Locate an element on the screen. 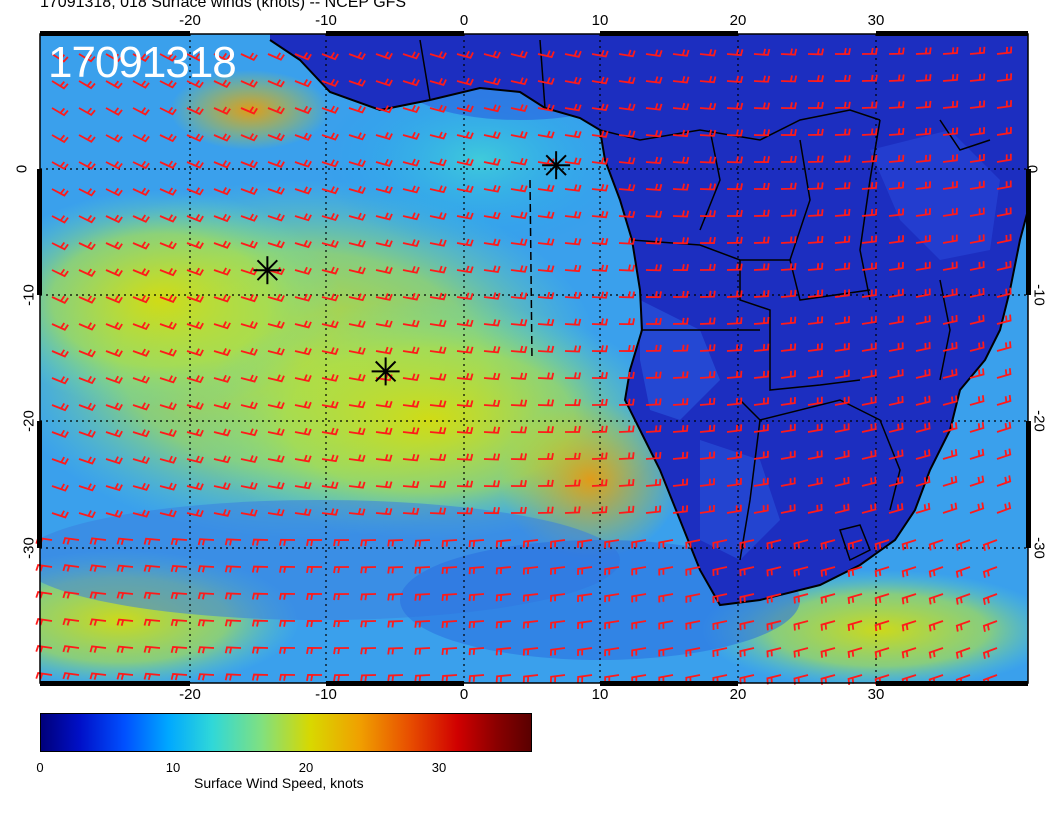 The height and width of the screenshot is (816, 1056). colorbar-tick: 20 is located at coordinates (306, 767).